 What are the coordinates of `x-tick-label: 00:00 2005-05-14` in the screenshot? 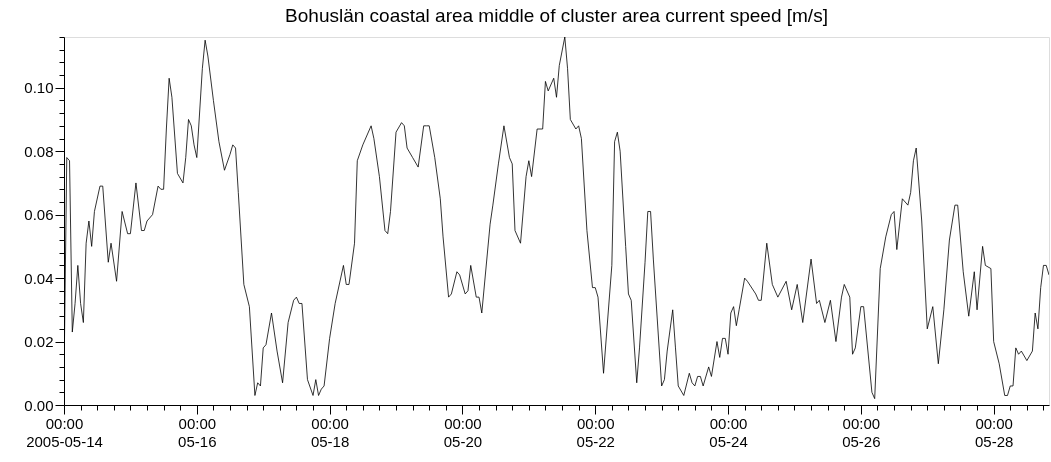 It's located at (64, 432).